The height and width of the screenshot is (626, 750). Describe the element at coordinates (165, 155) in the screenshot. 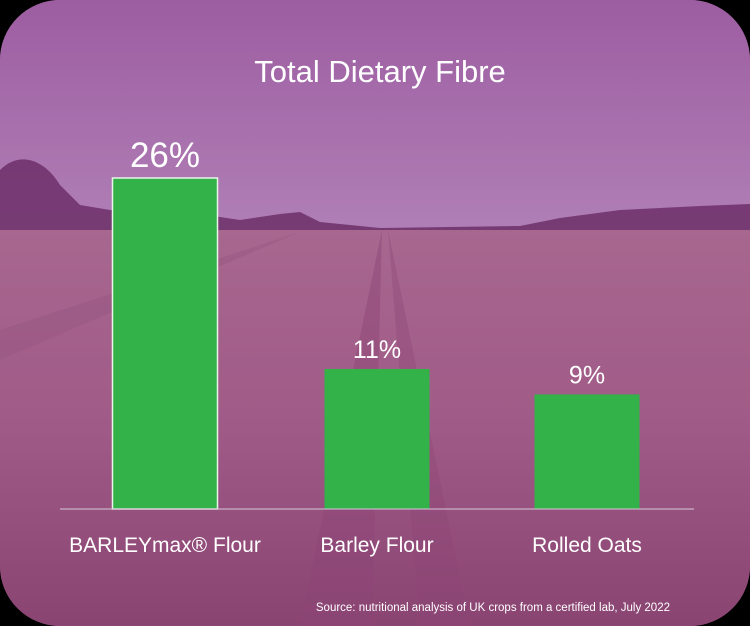

I see `data-label-1: 26%` at that location.